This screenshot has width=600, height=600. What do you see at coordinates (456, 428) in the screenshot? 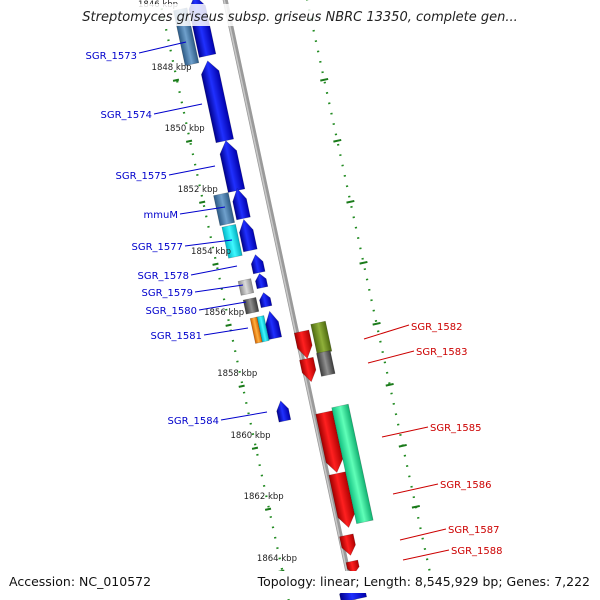
I see `gene-label-sgr_1585: SGR_1585` at bounding box center [456, 428].